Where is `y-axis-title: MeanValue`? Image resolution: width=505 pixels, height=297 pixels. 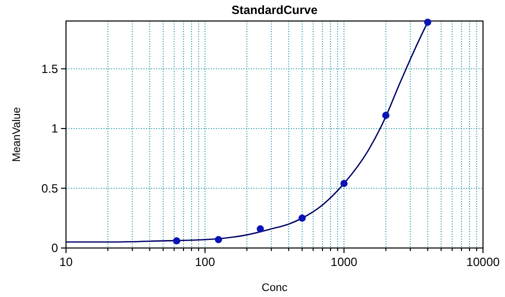 y-axis-title: MeanValue is located at coordinates (17, 134).